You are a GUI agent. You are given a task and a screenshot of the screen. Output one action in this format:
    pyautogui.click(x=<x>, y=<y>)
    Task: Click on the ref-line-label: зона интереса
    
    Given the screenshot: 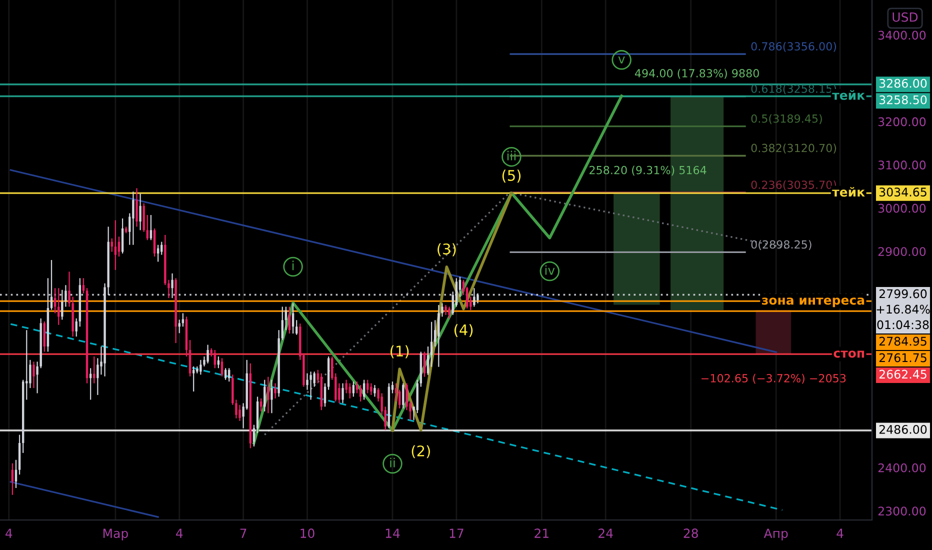 What is the action you would take?
    pyautogui.click(x=813, y=303)
    